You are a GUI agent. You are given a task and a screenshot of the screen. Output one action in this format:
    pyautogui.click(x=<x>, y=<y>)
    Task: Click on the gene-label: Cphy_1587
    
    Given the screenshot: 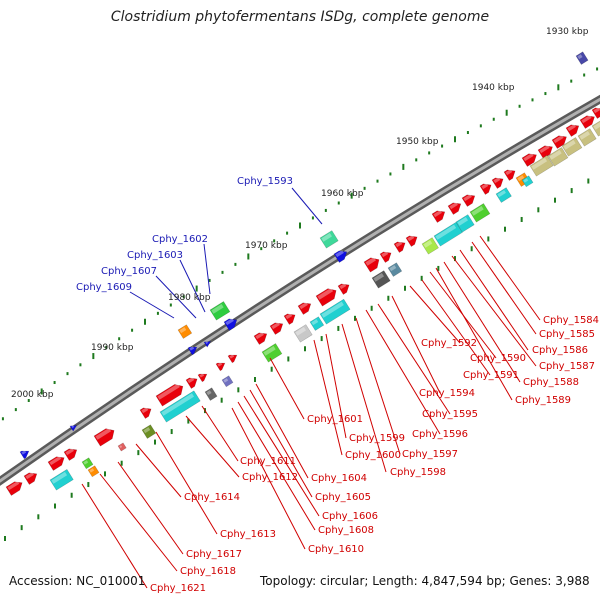 What is the action you would take?
    pyautogui.click(x=567, y=366)
    